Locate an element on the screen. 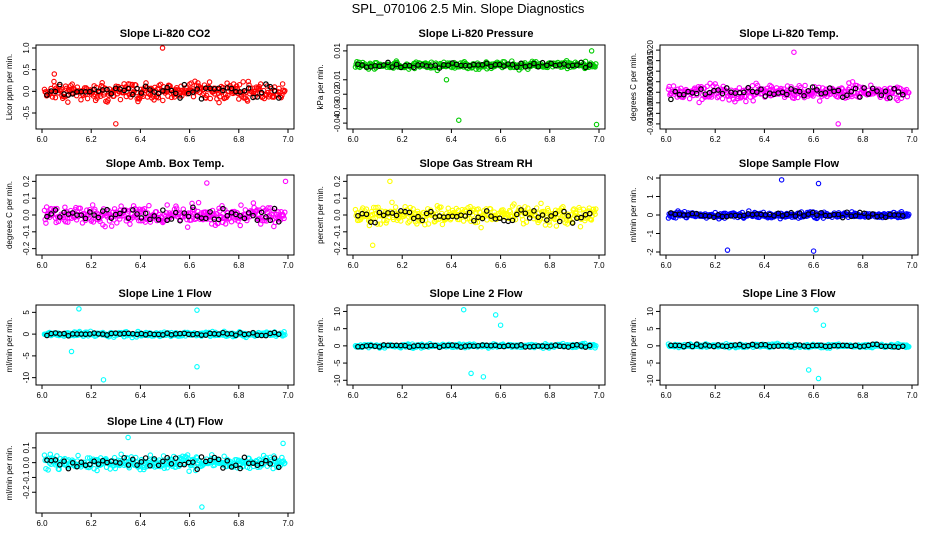 Image resolution: width=936 pixels, height=540 pixels. y-tick-label: 0 is located at coordinates (337, 345).